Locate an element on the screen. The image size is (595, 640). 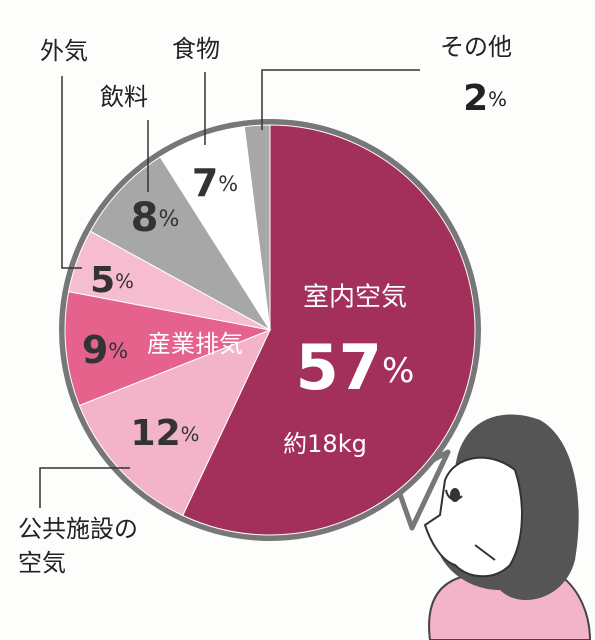
value-number: 57 is located at coordinates (339, 367).